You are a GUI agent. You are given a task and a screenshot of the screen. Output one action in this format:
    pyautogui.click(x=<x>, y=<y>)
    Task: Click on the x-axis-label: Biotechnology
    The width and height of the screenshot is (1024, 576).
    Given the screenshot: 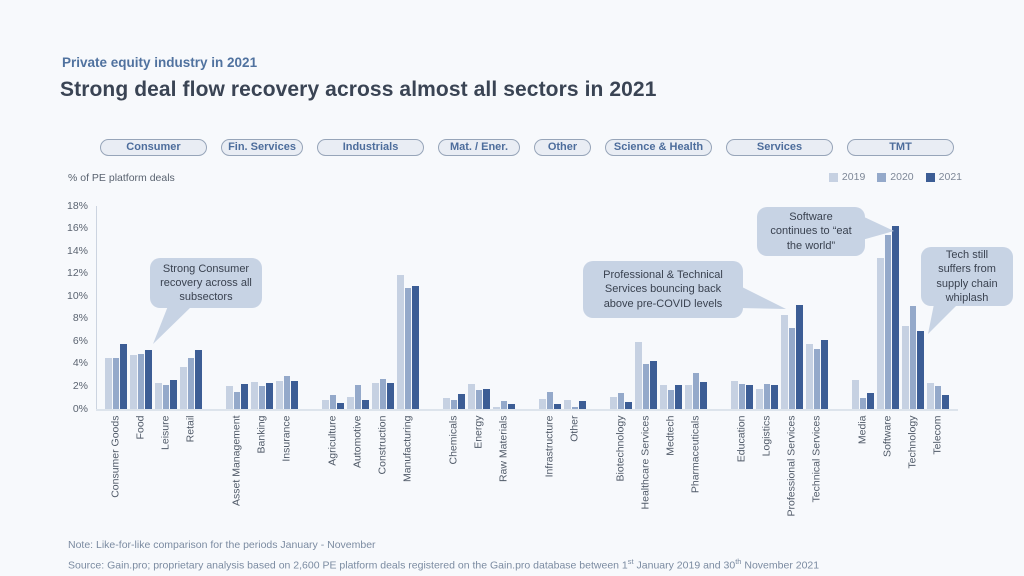 What is the action you would take?
    pyautogui.click(x=620, y=448)
    